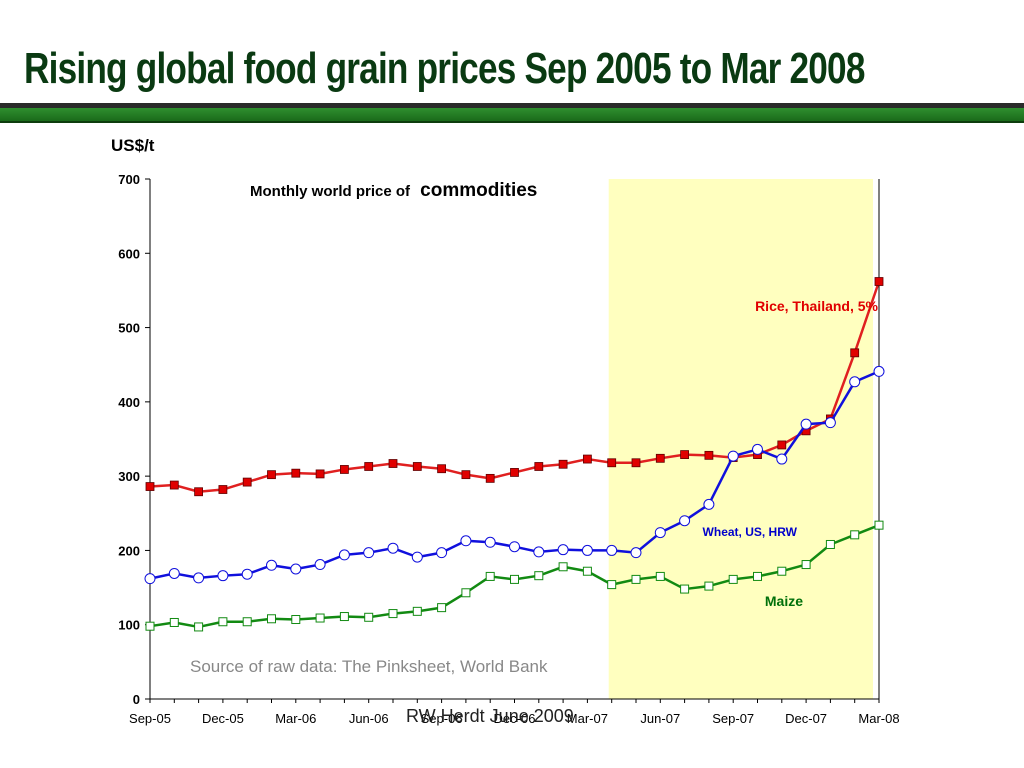 This screenshot has height=768, width=1024. Describe the element at coordinates (816, 306) in the screenshot. I see `series-label: Rice, Thailand, 5%` at that location.